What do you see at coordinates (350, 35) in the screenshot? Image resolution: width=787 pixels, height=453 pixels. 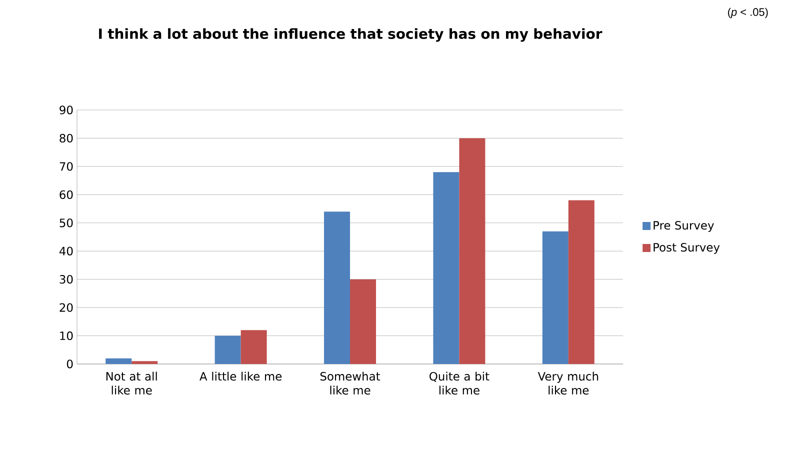 I see `chart-title: I think a lot about the influence that society has on my behavior` at bounding box center [350, 35].